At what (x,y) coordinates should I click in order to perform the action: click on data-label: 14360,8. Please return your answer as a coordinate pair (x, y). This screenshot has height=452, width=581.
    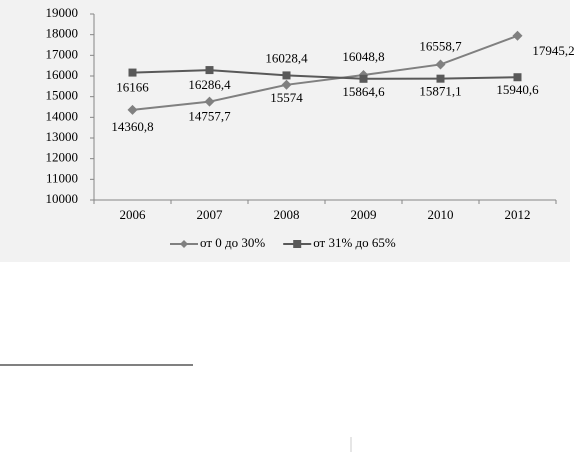
    Looking at the image, I should click on (132, 126).